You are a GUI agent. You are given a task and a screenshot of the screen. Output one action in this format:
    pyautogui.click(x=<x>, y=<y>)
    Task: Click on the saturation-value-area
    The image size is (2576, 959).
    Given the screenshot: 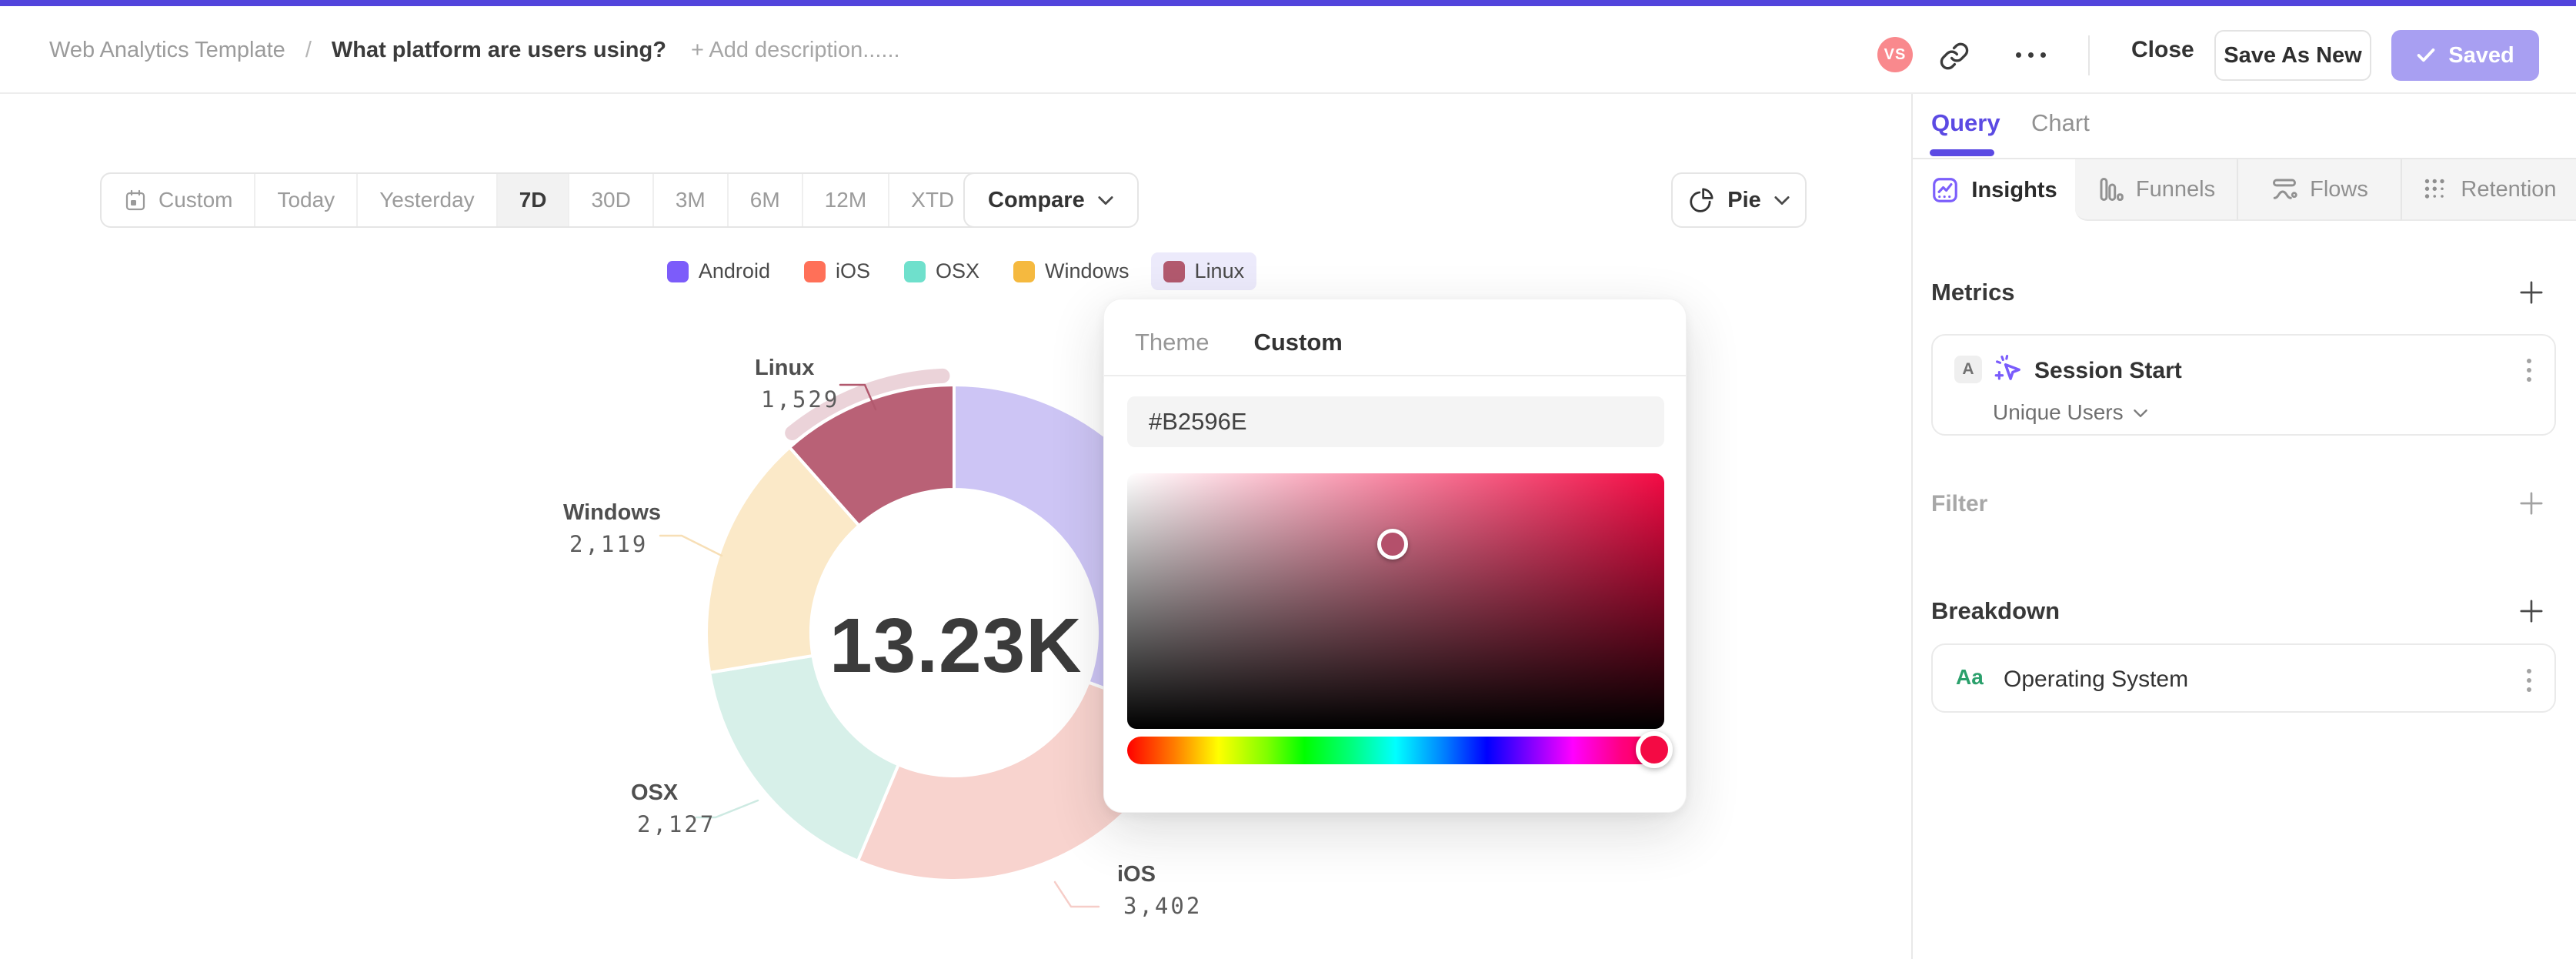 What is the action you would take?
    pyautogui.click(x=1395, y=601)
    